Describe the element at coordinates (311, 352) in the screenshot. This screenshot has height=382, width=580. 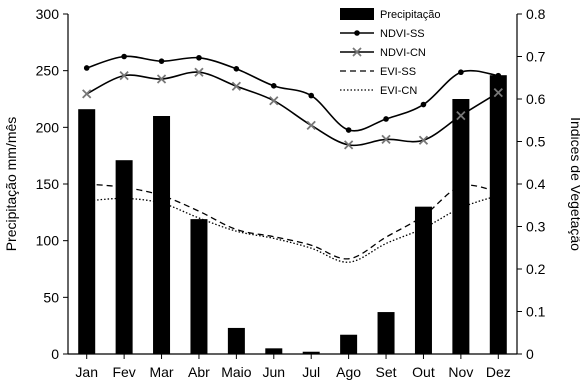
I see `bar-jul` at that location.